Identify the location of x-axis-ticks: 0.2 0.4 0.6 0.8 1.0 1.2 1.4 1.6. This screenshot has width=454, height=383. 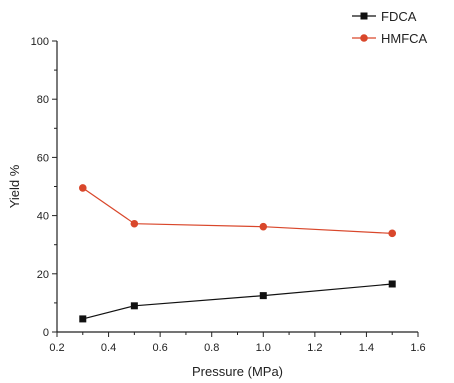
(237, 343).